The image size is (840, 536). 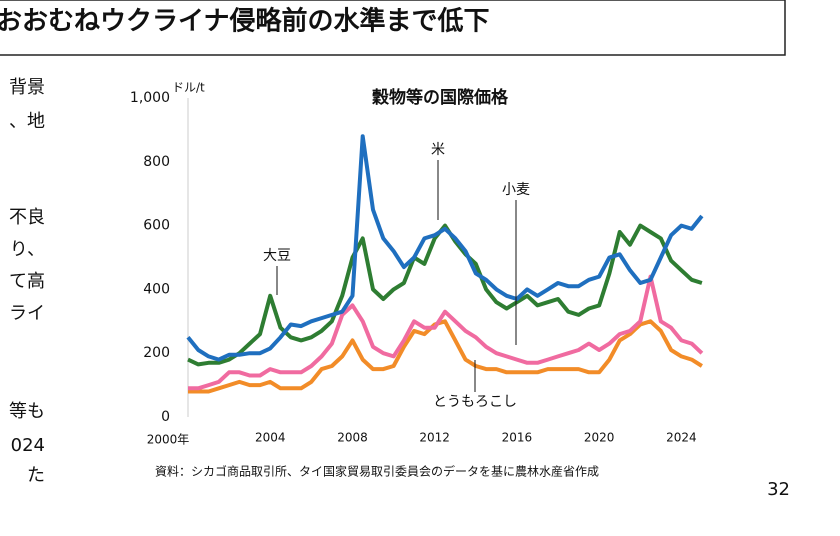 I want to click on x-tick-label: 2020, so click(x=599, y=438).